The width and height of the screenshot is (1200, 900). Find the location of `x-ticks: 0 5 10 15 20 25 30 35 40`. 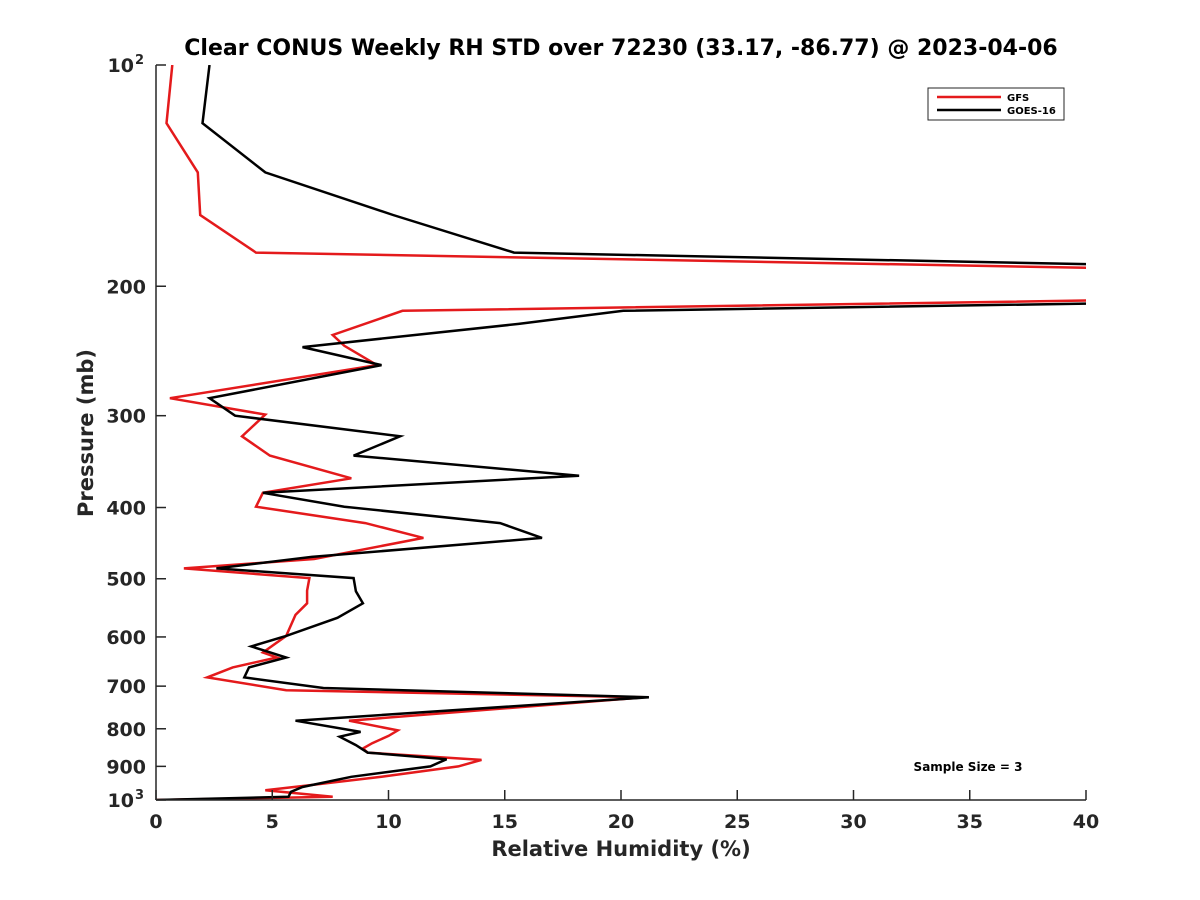

x-ticks: 0 5 10 15 20 25 30 35 40 is located at coordinates (624, 811).